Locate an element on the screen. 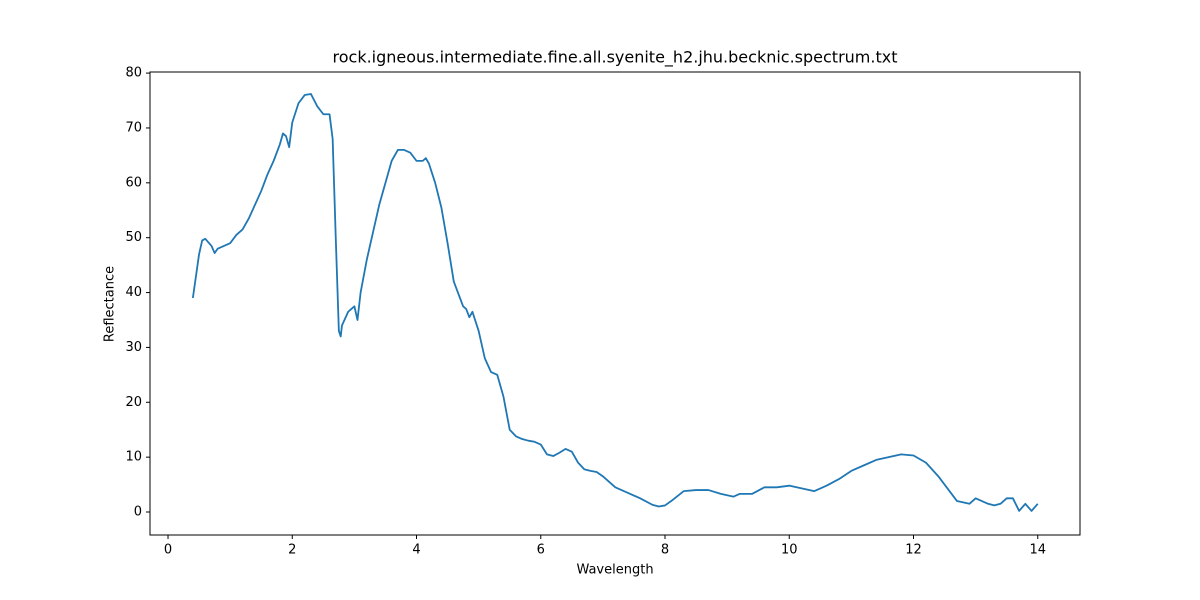 This screenshot has width=1200, height=600. x-tick-label: 6 is located at coordinates (541, 550).